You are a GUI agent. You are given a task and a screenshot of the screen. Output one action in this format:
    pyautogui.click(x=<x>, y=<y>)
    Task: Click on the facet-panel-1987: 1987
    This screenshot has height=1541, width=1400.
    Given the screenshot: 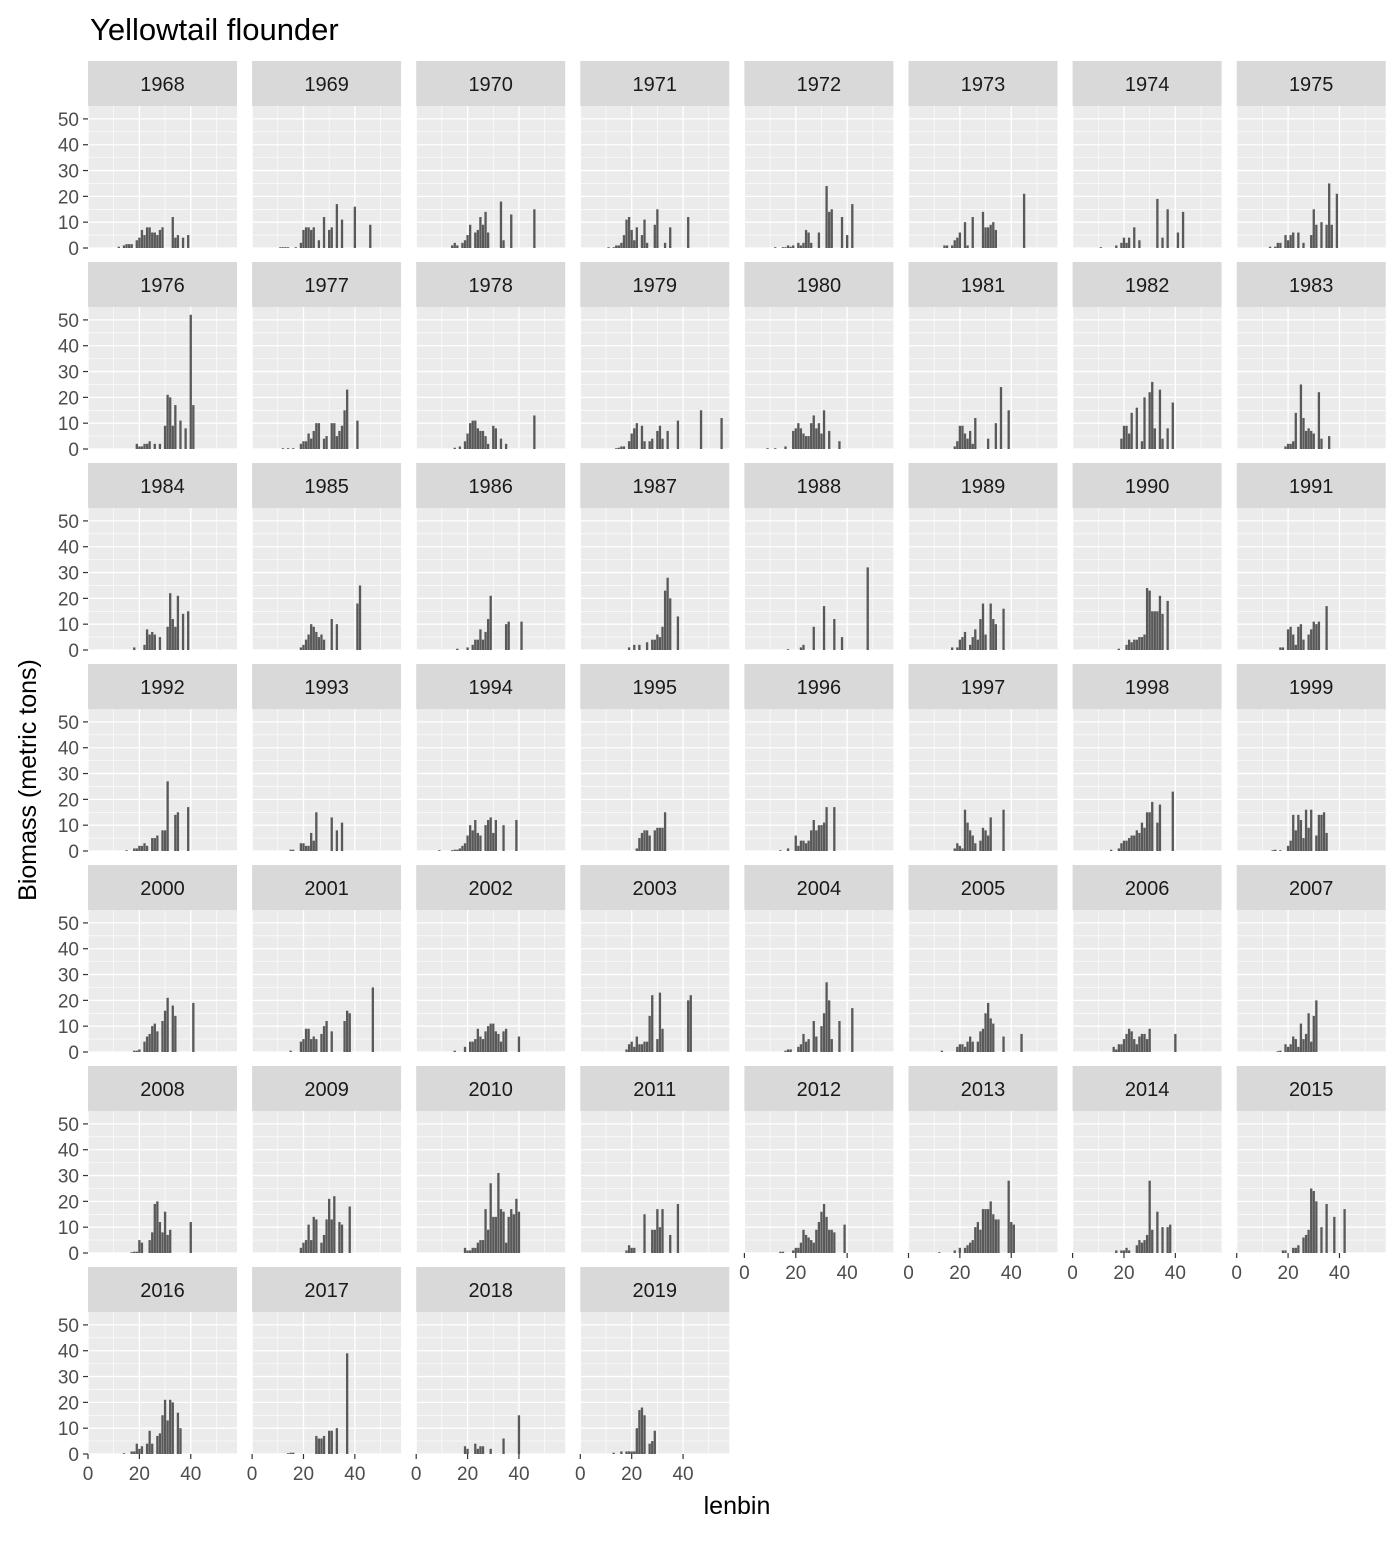 What is the action you would take?
    pyautogui.click(x=654, y=557)
    